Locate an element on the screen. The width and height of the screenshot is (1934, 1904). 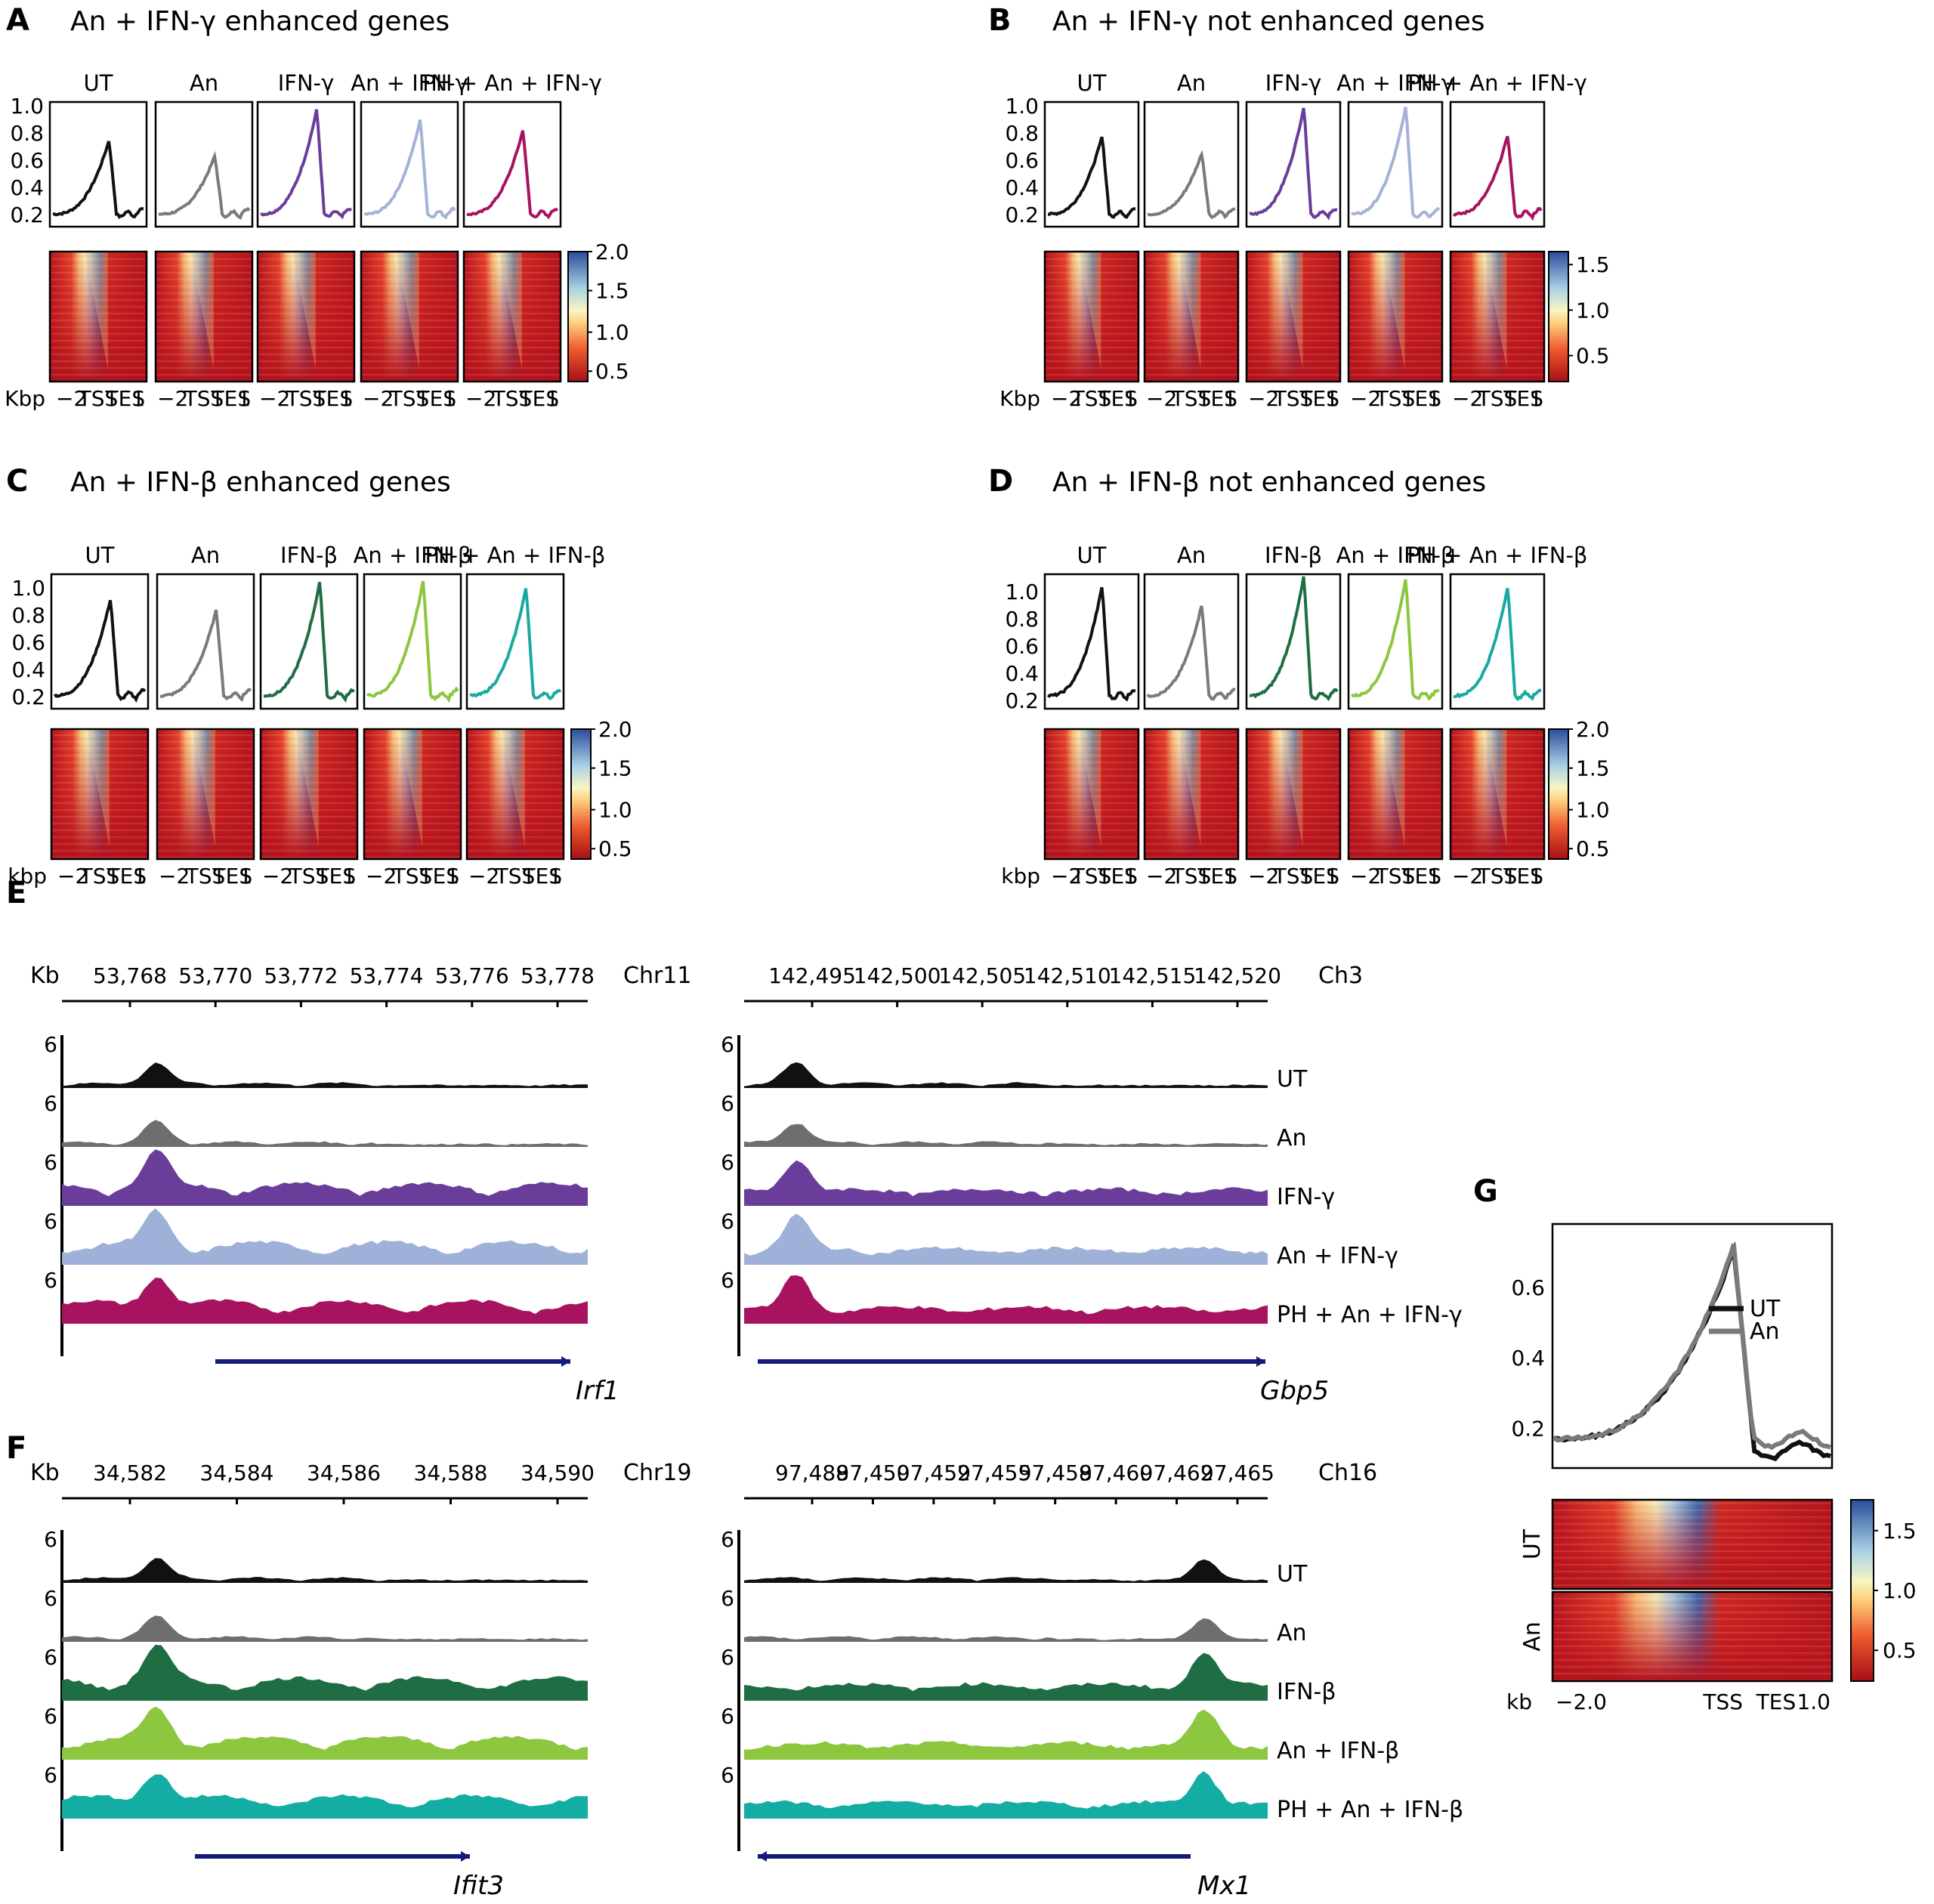
track-label: PH + An + IFN-β is located at coordinates (1370, 1810).